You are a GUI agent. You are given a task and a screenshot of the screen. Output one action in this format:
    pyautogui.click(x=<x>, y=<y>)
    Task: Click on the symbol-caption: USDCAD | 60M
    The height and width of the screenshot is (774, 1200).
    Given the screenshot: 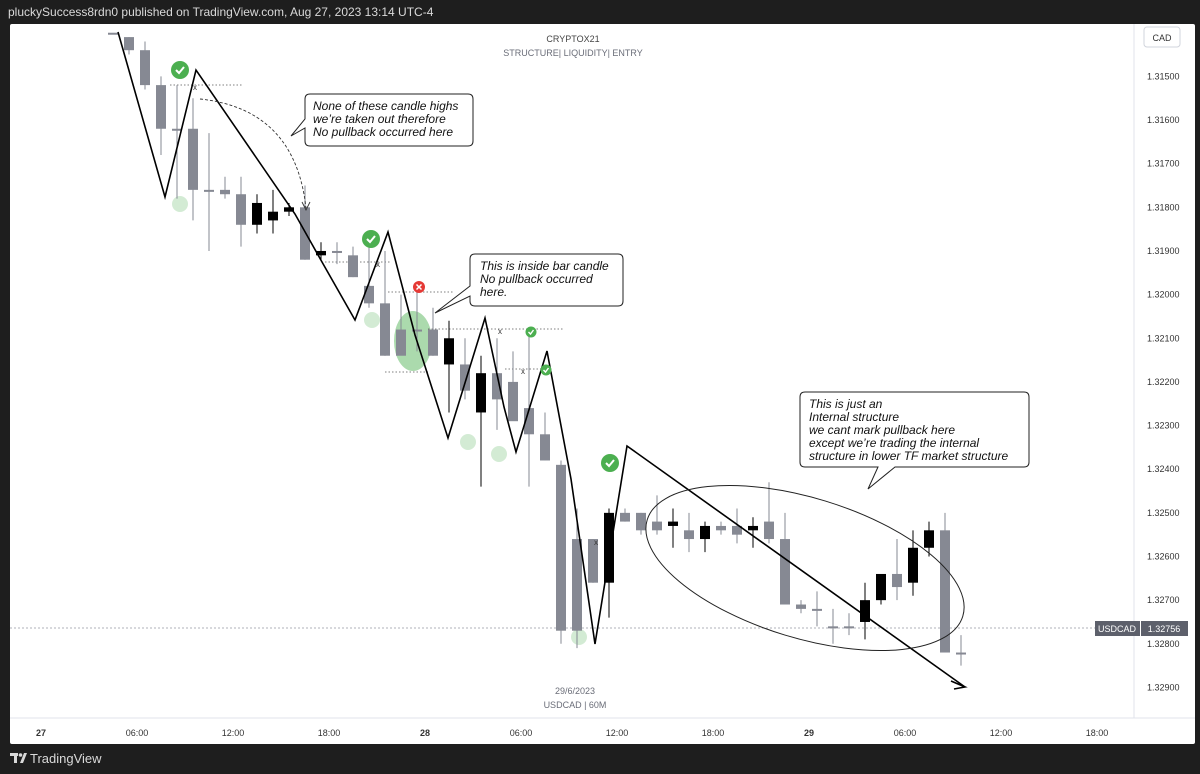 What is the action you would take?
    pyautogui.click(x=575, y=705)
    